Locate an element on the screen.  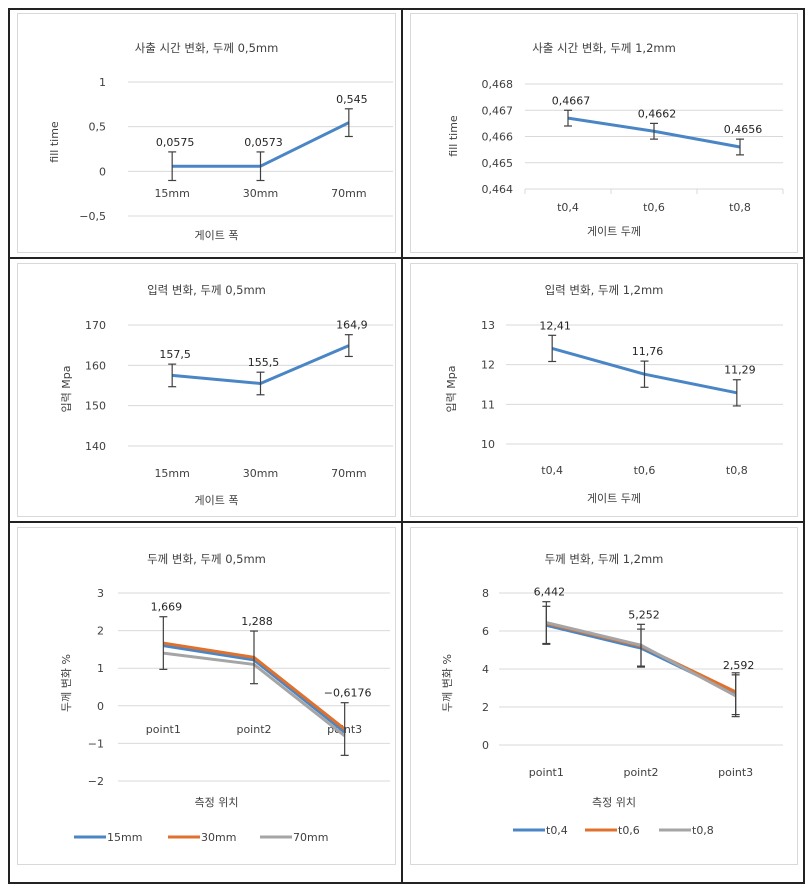
y-tick-label: 170 is located at coordinates (95, 325).